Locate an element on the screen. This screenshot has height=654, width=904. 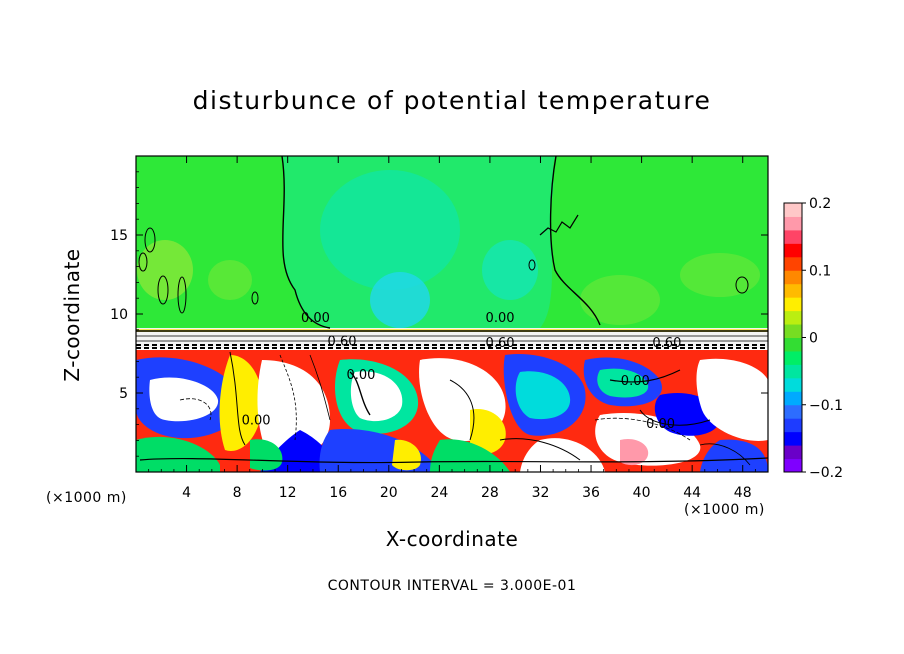
x-tick-label: 12 is located at coordinates (288, 493).